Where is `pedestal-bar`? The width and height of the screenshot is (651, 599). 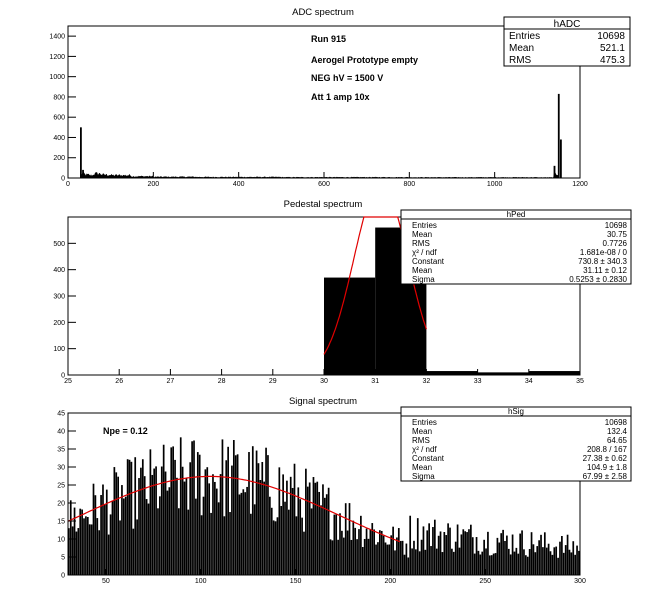
pedestal-bar is located at coordinates (554, 373).